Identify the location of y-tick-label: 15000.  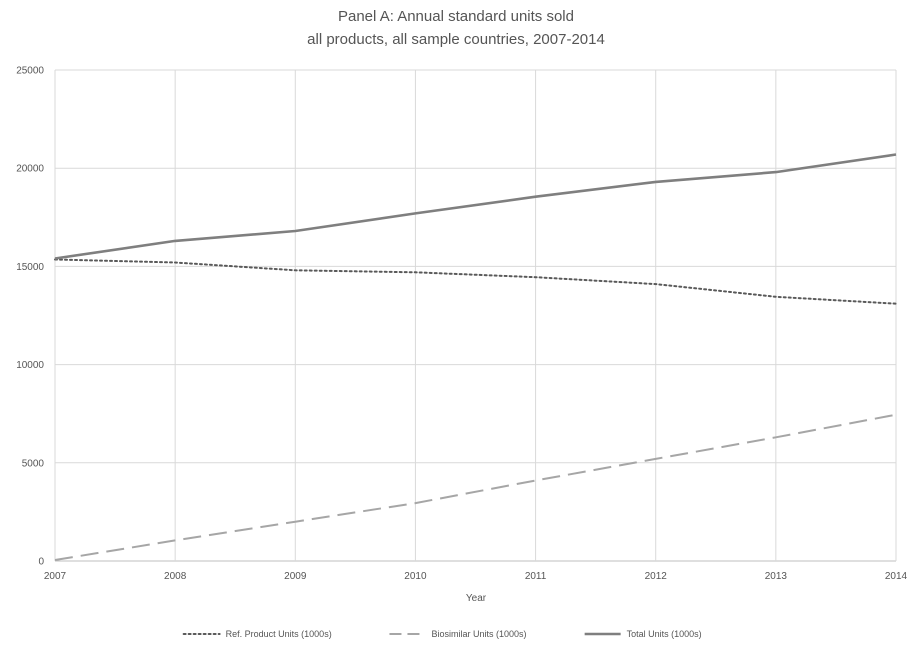
(30, 267).